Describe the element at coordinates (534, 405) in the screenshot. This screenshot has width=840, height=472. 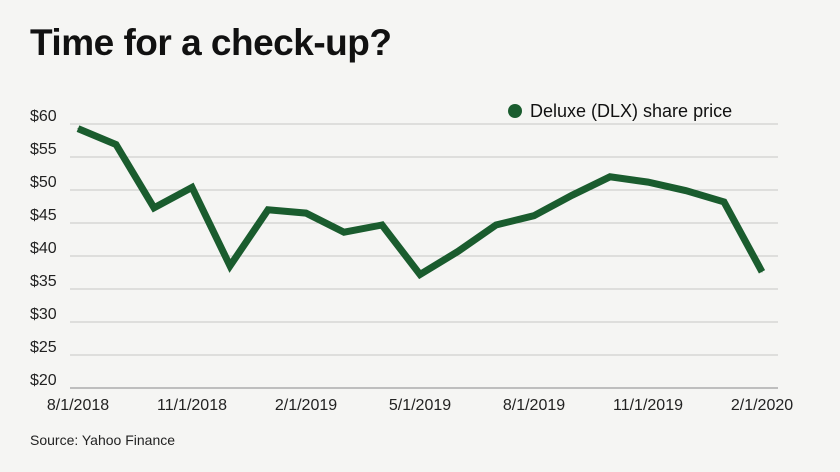
I see `x-tick-label: 8/1/2019` at that location.